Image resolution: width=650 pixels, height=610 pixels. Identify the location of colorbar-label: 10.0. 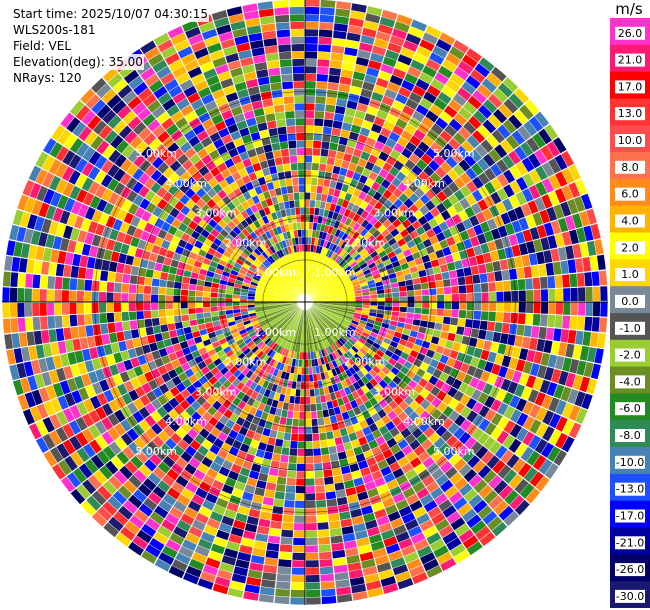
(630, 140).